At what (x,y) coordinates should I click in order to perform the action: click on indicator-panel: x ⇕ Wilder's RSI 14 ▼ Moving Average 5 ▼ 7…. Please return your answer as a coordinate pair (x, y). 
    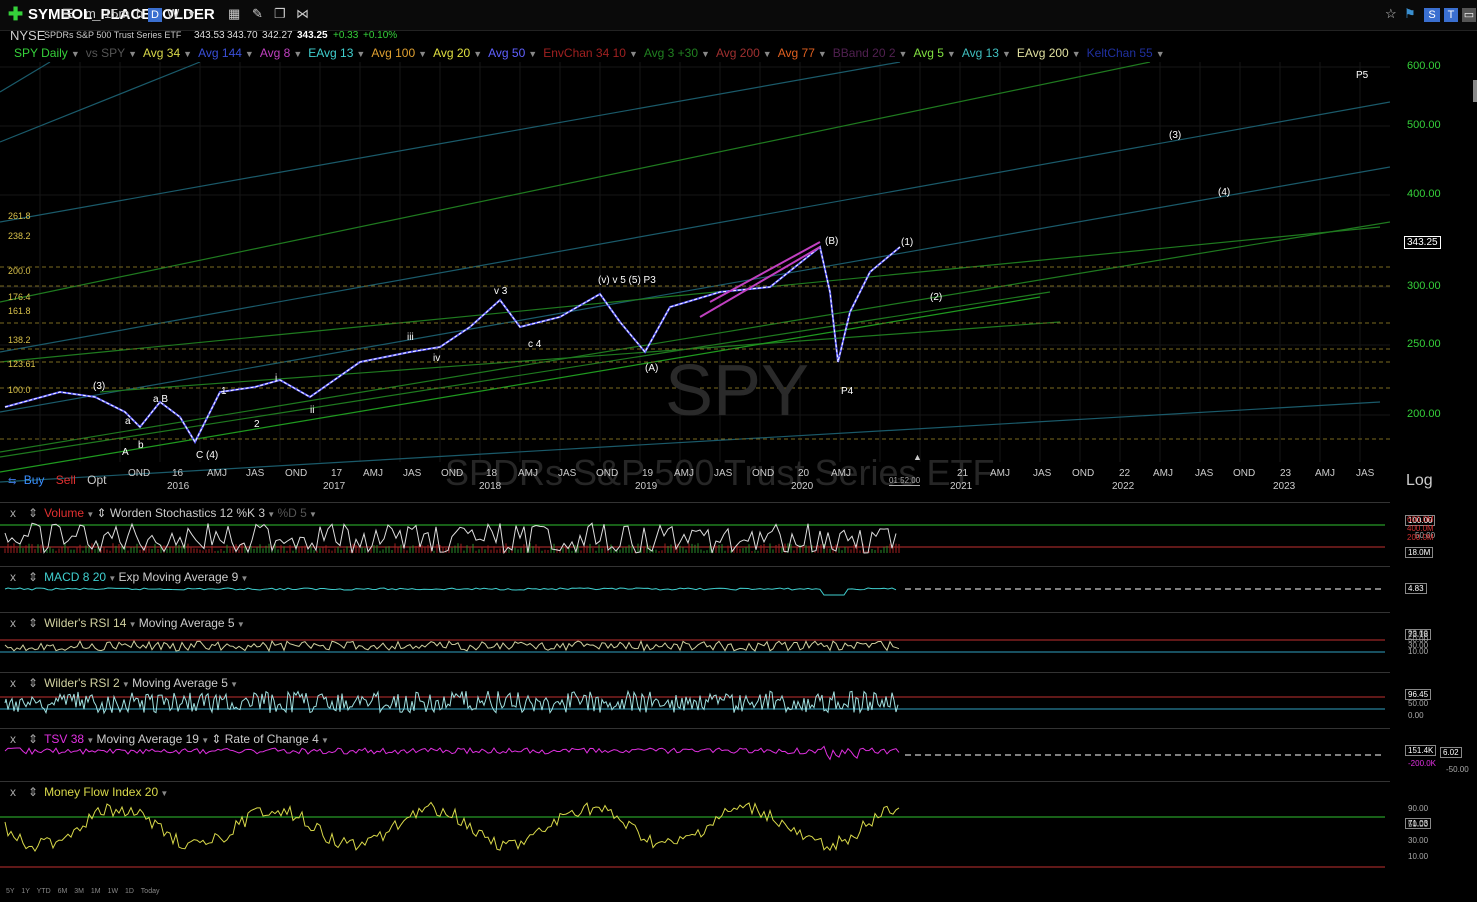
    Looking at the image, I should click on (716, 641).